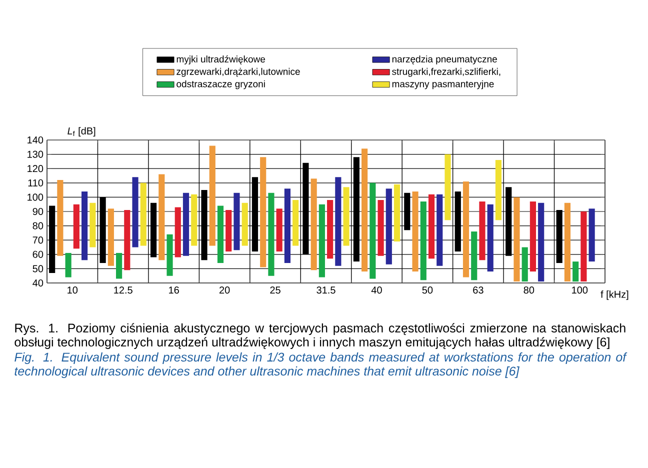  I want to click on y-tick-label: 40, so click(38, 283).